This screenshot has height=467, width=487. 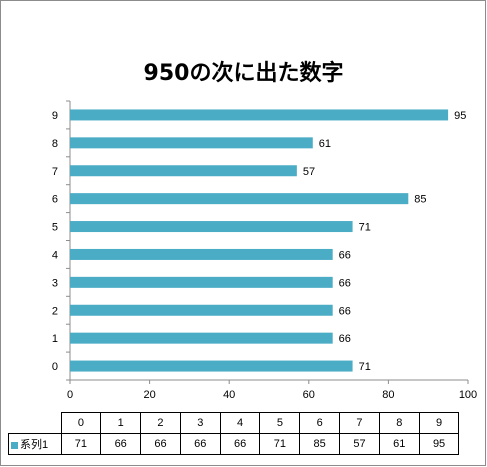 What do you see at coordinates (420, 200) in the screenshot?
I see `data-label: 85` at bounding box center [420, 200].